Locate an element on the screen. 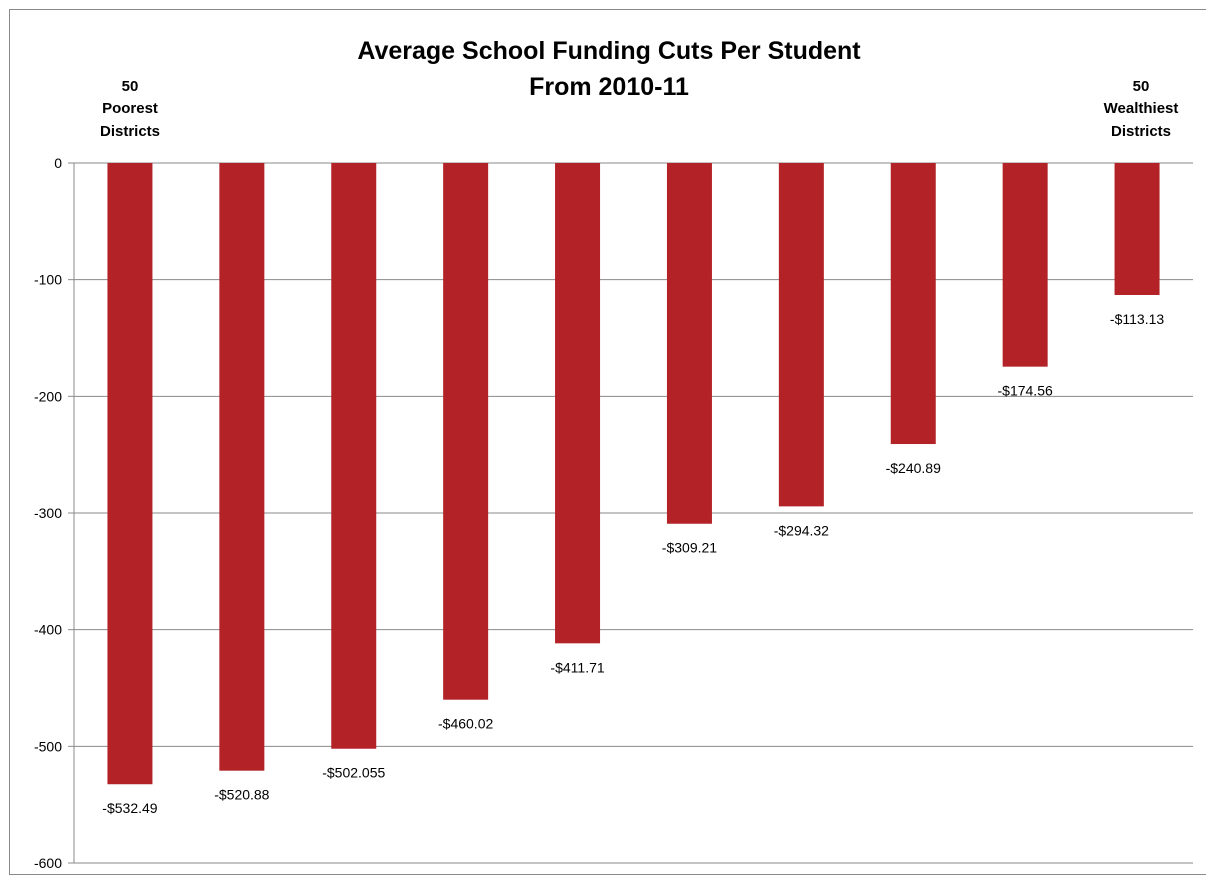 The height and width of the screenshot is (878, 1206). left-annotation-line-2: Poorest is located at coordinates (130, 108).